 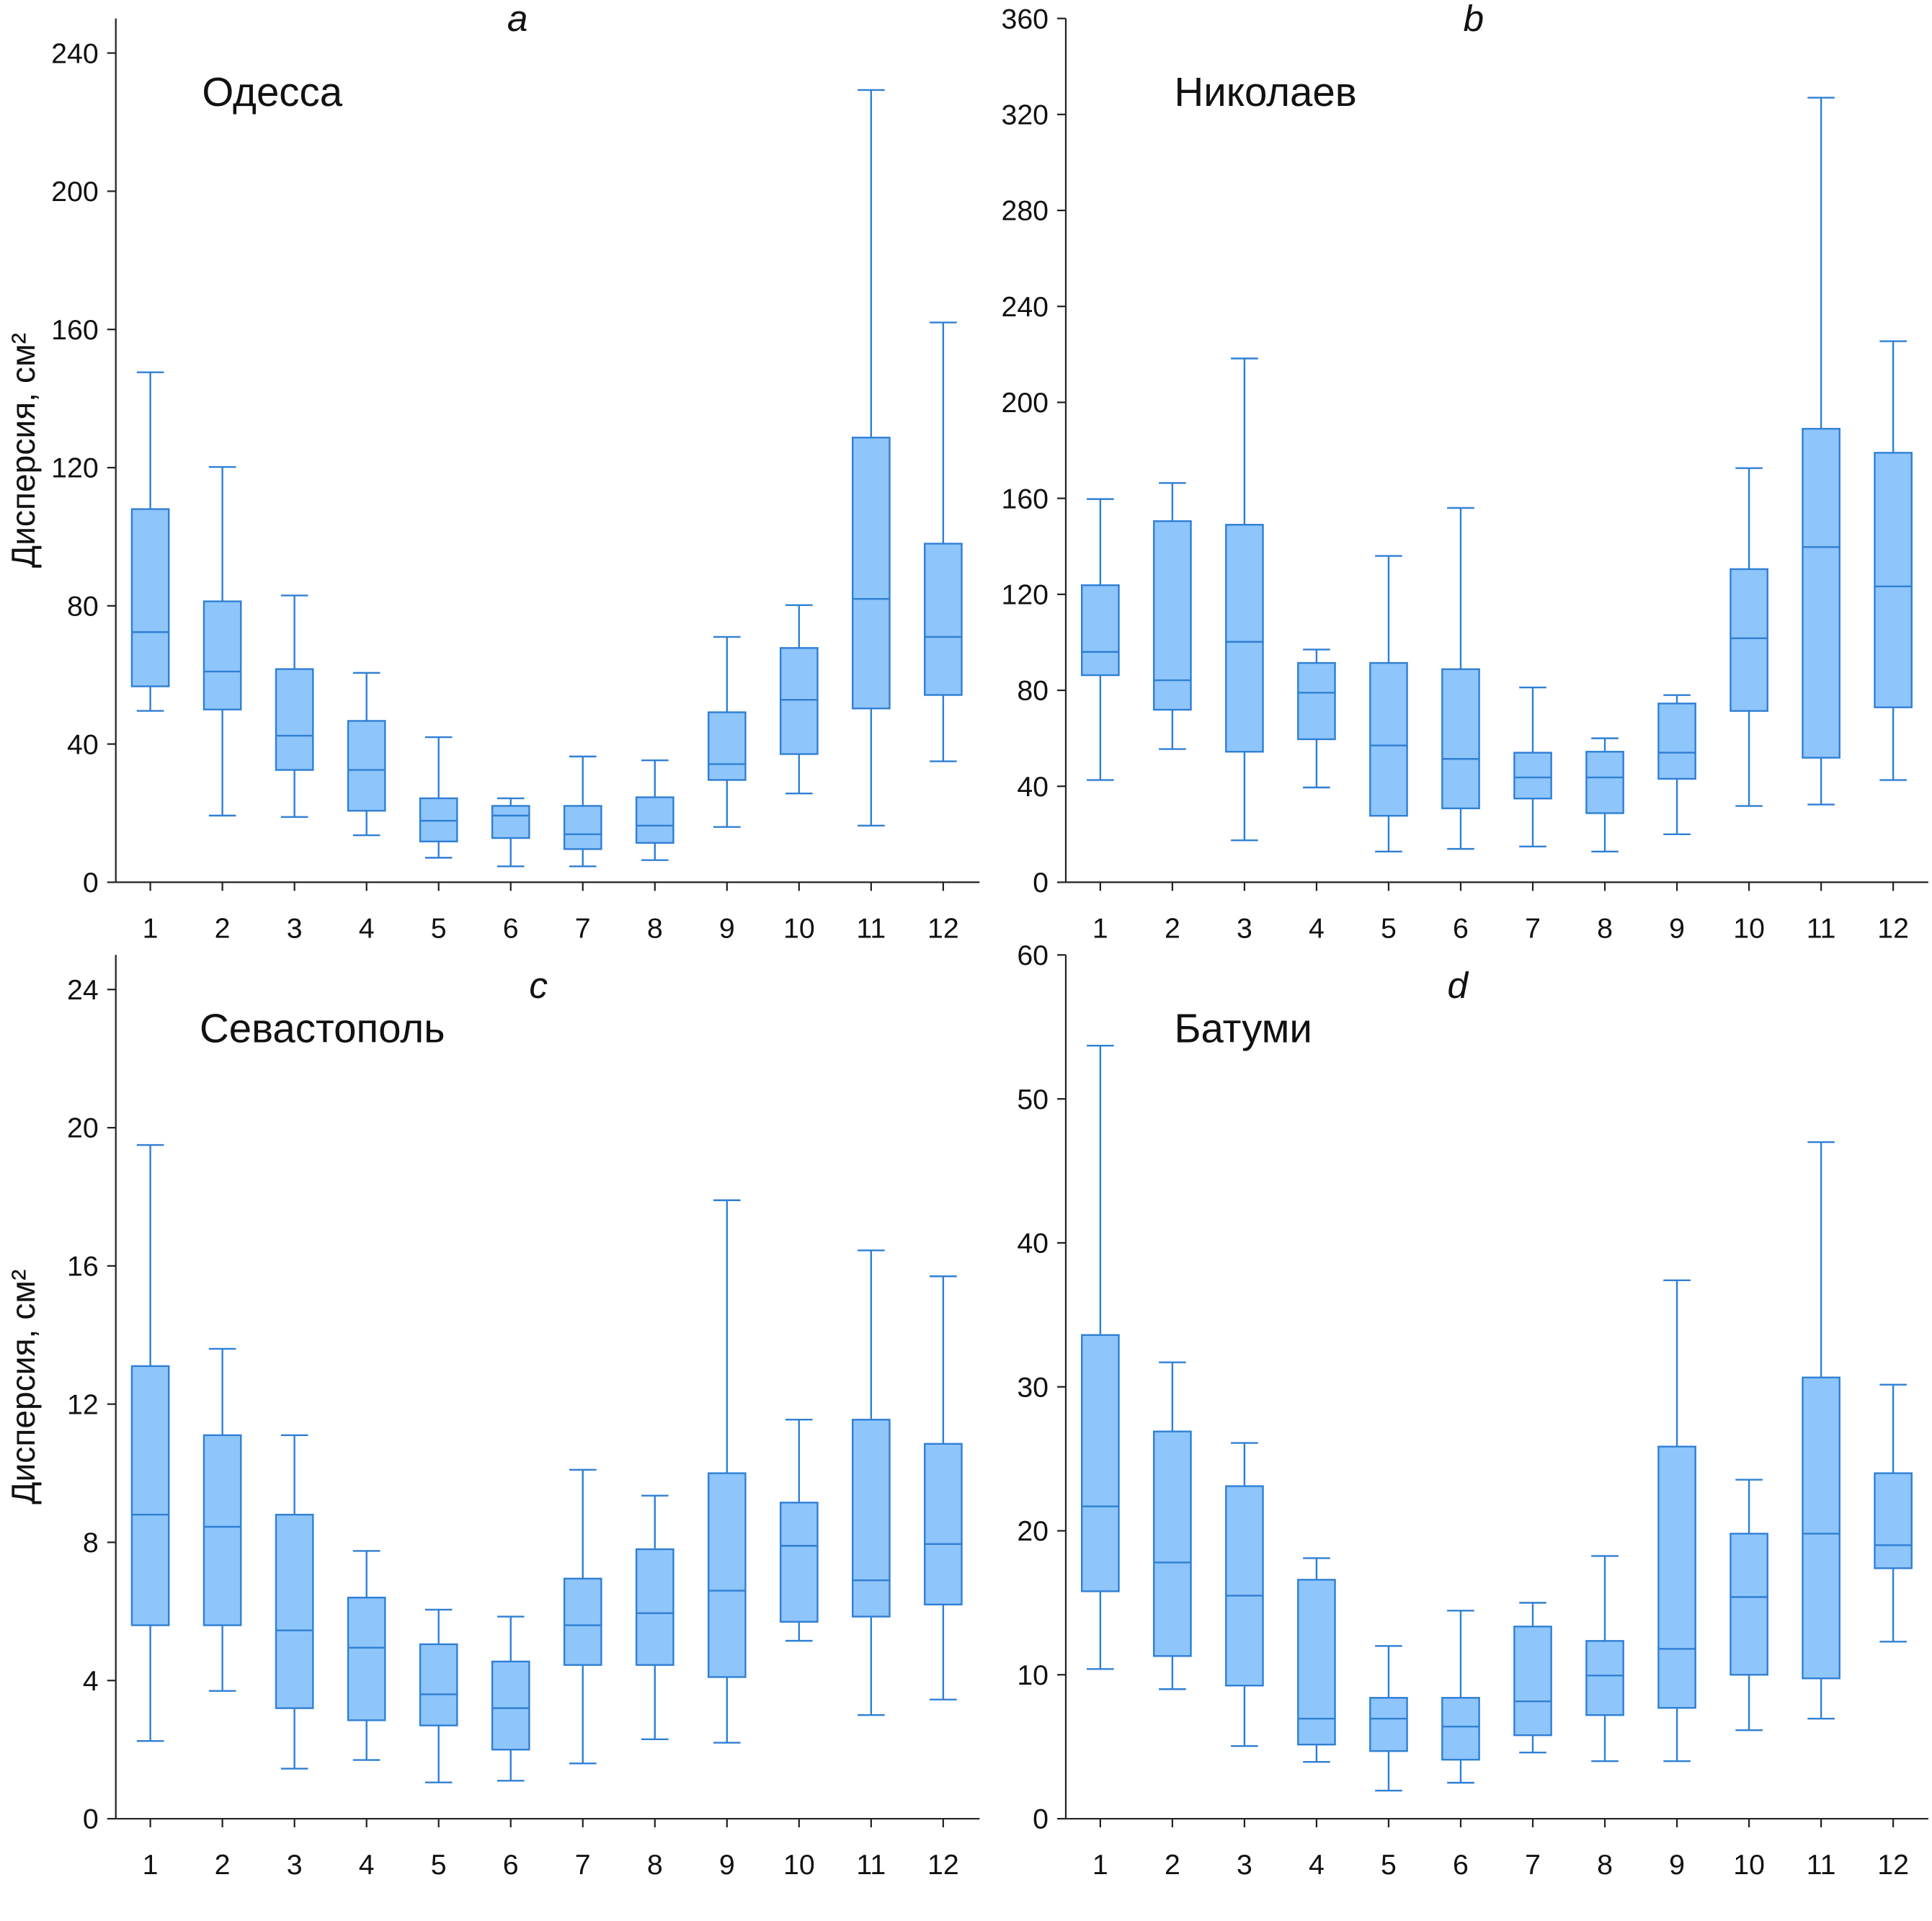 I want to click on y-tick-label: 320, so click(x=1025, y=115).